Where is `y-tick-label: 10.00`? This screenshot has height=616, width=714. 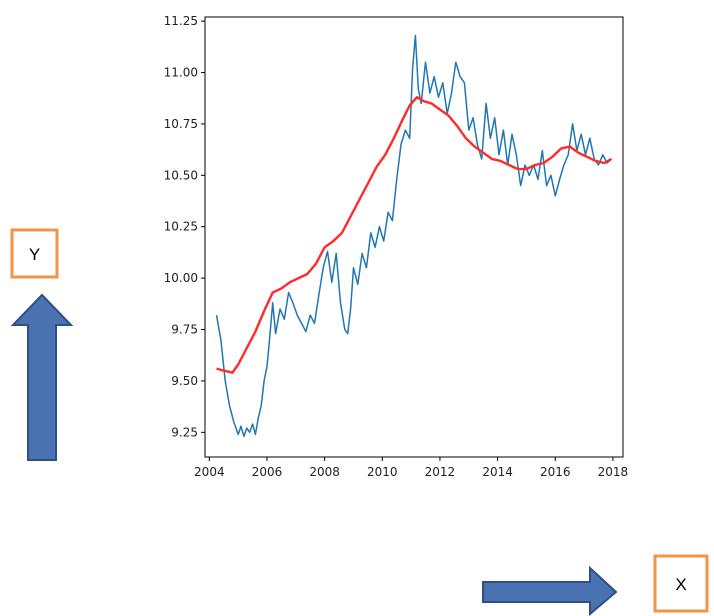 y-tick-label: 10.00 is located at coordinates (181, 278).